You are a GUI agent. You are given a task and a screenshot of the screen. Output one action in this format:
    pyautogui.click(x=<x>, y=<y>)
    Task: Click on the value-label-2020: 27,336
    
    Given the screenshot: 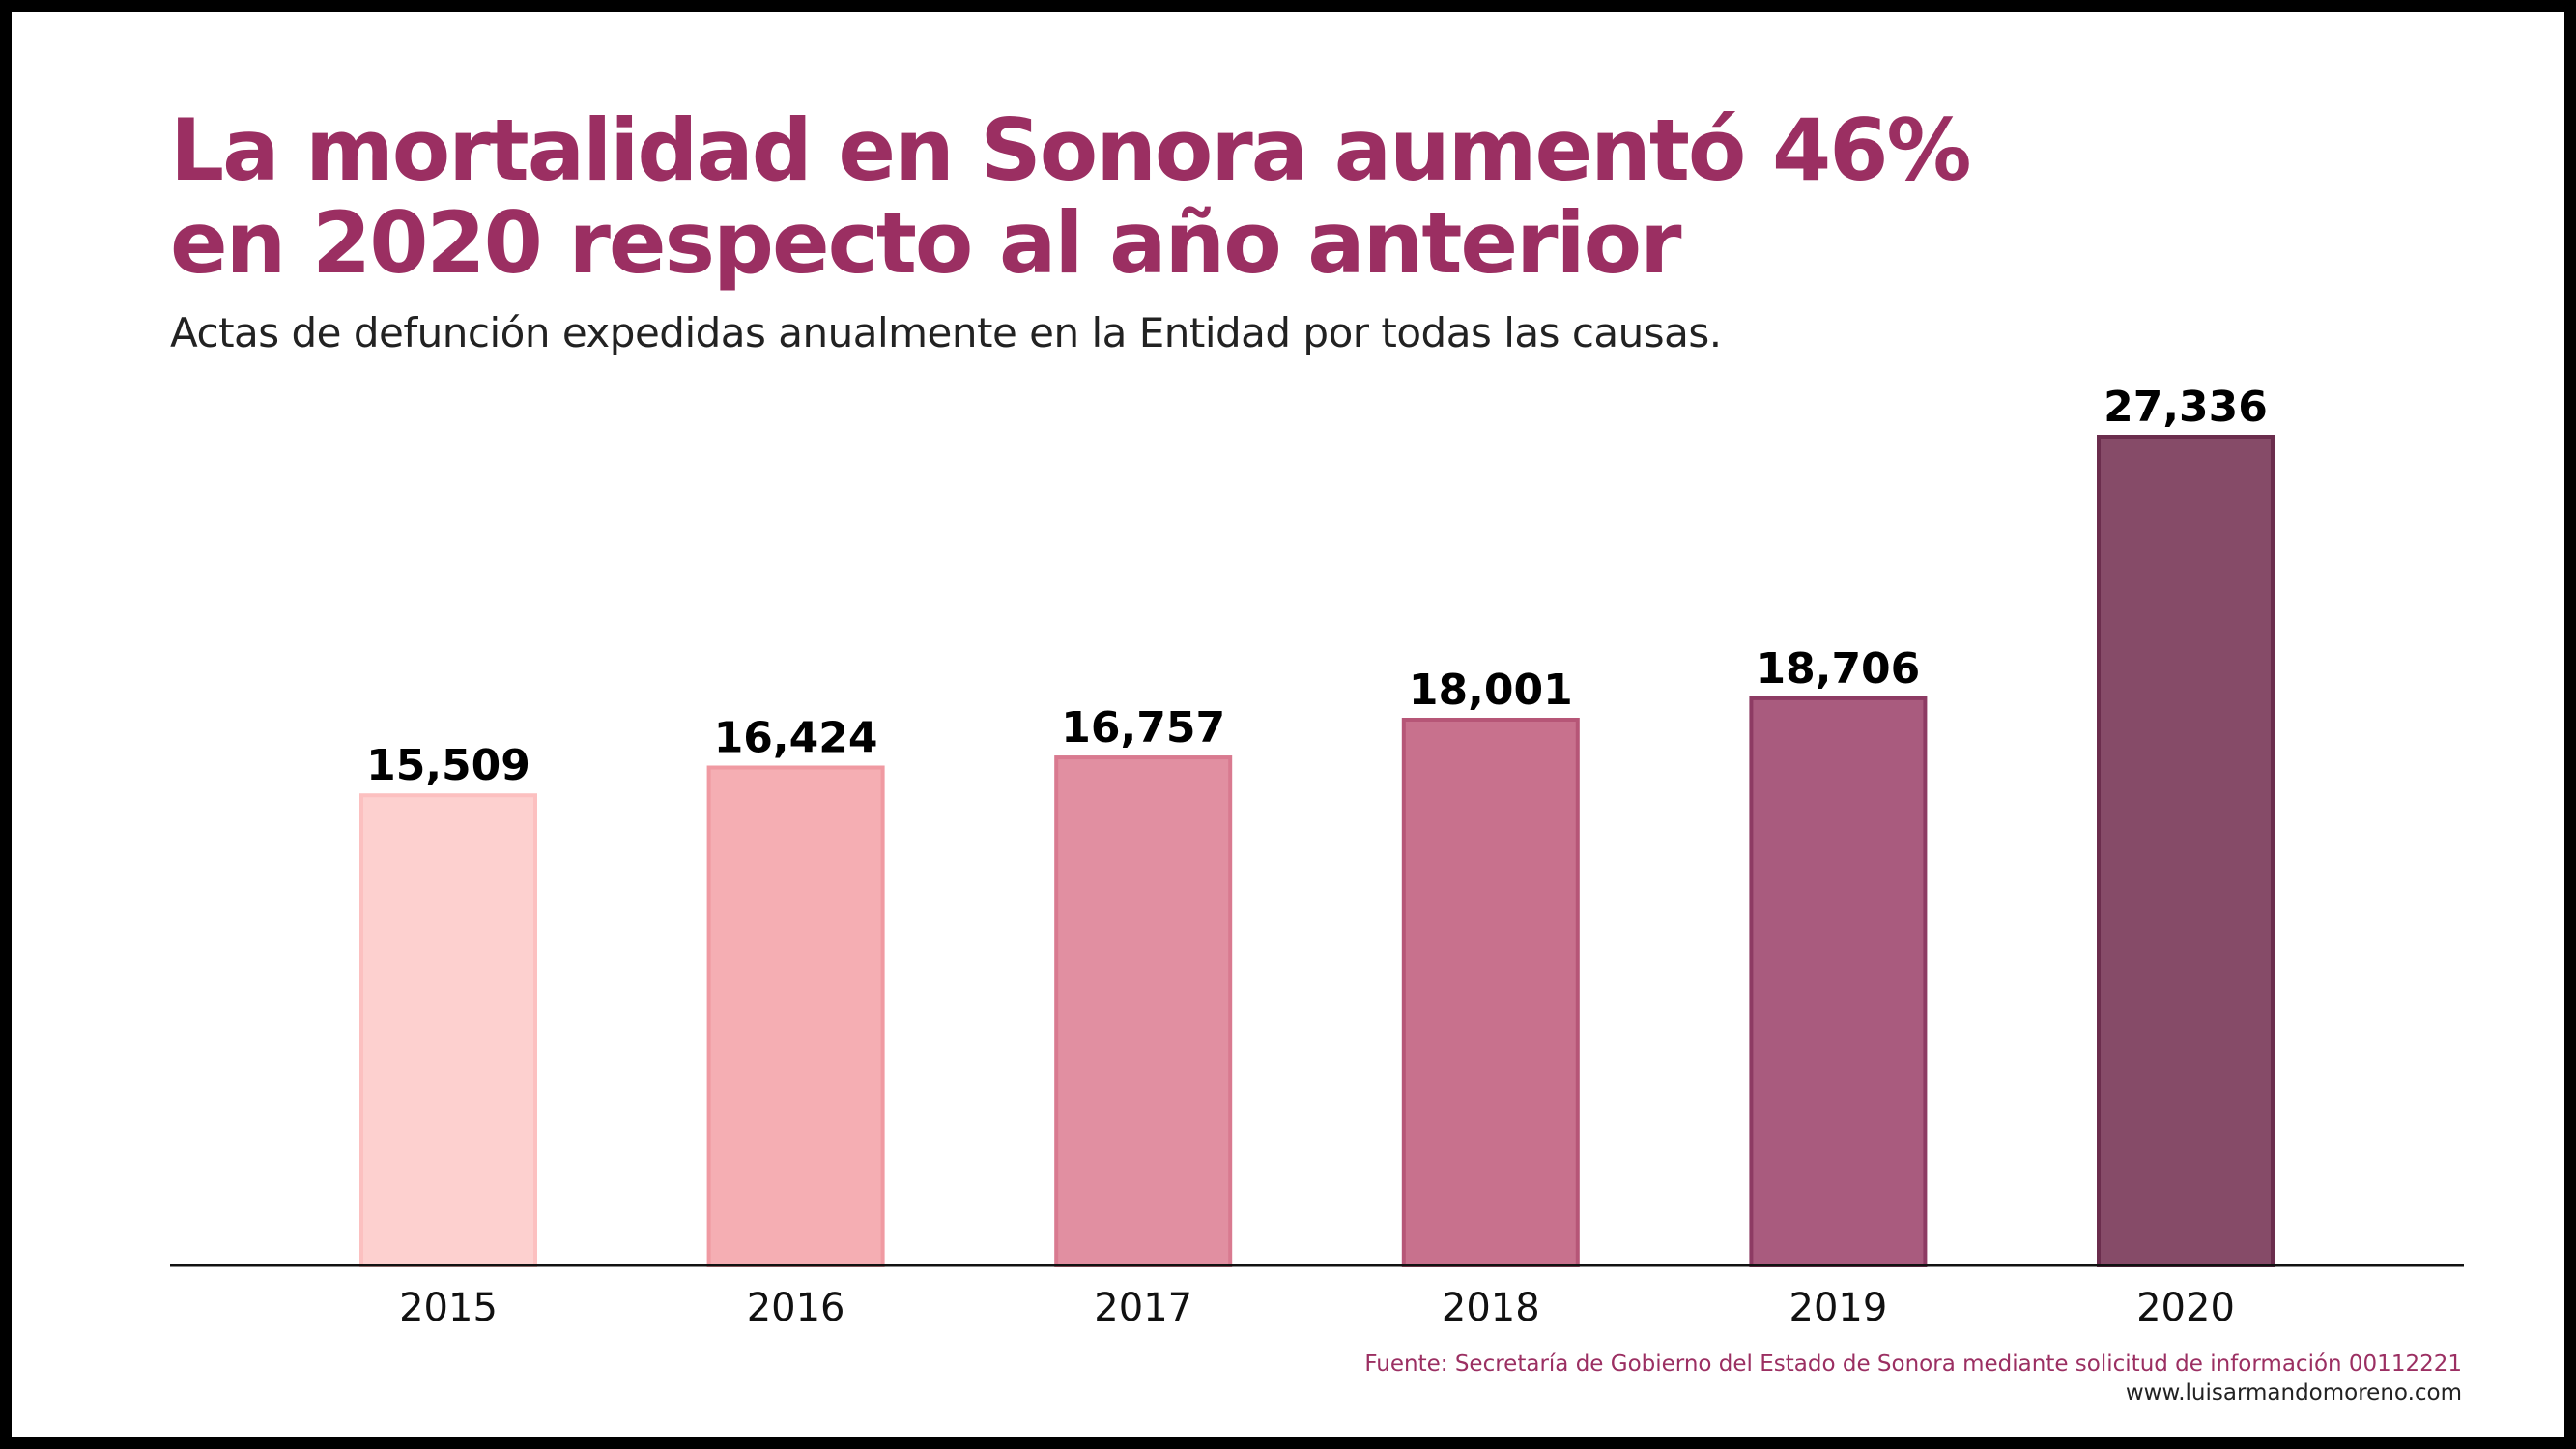 What is the action you would take?
    pyautogui.click(x=2186, y=407)
    